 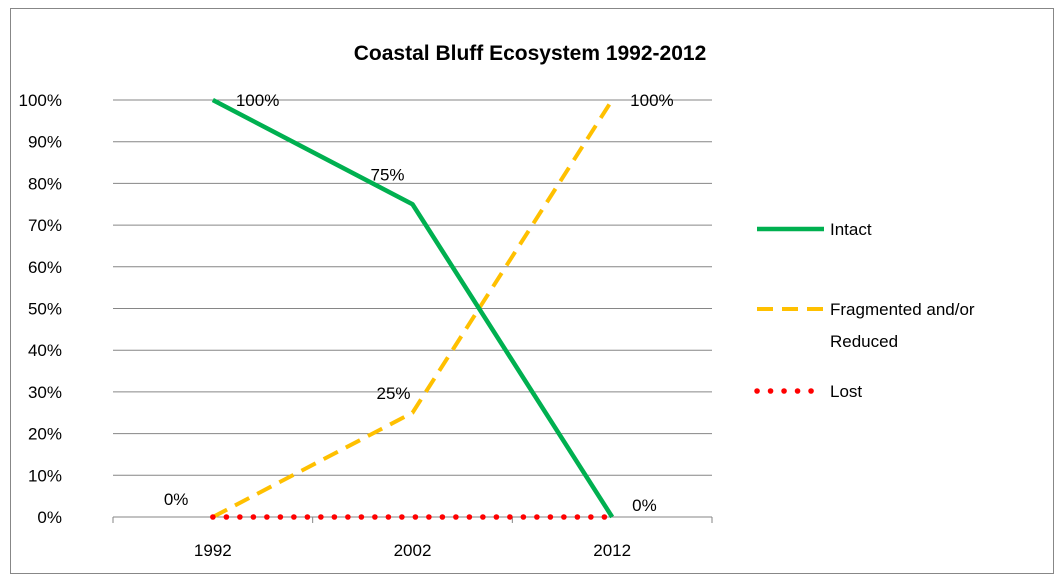 I want to click on y-tick-label: 60%, so click(x=45, y=267).